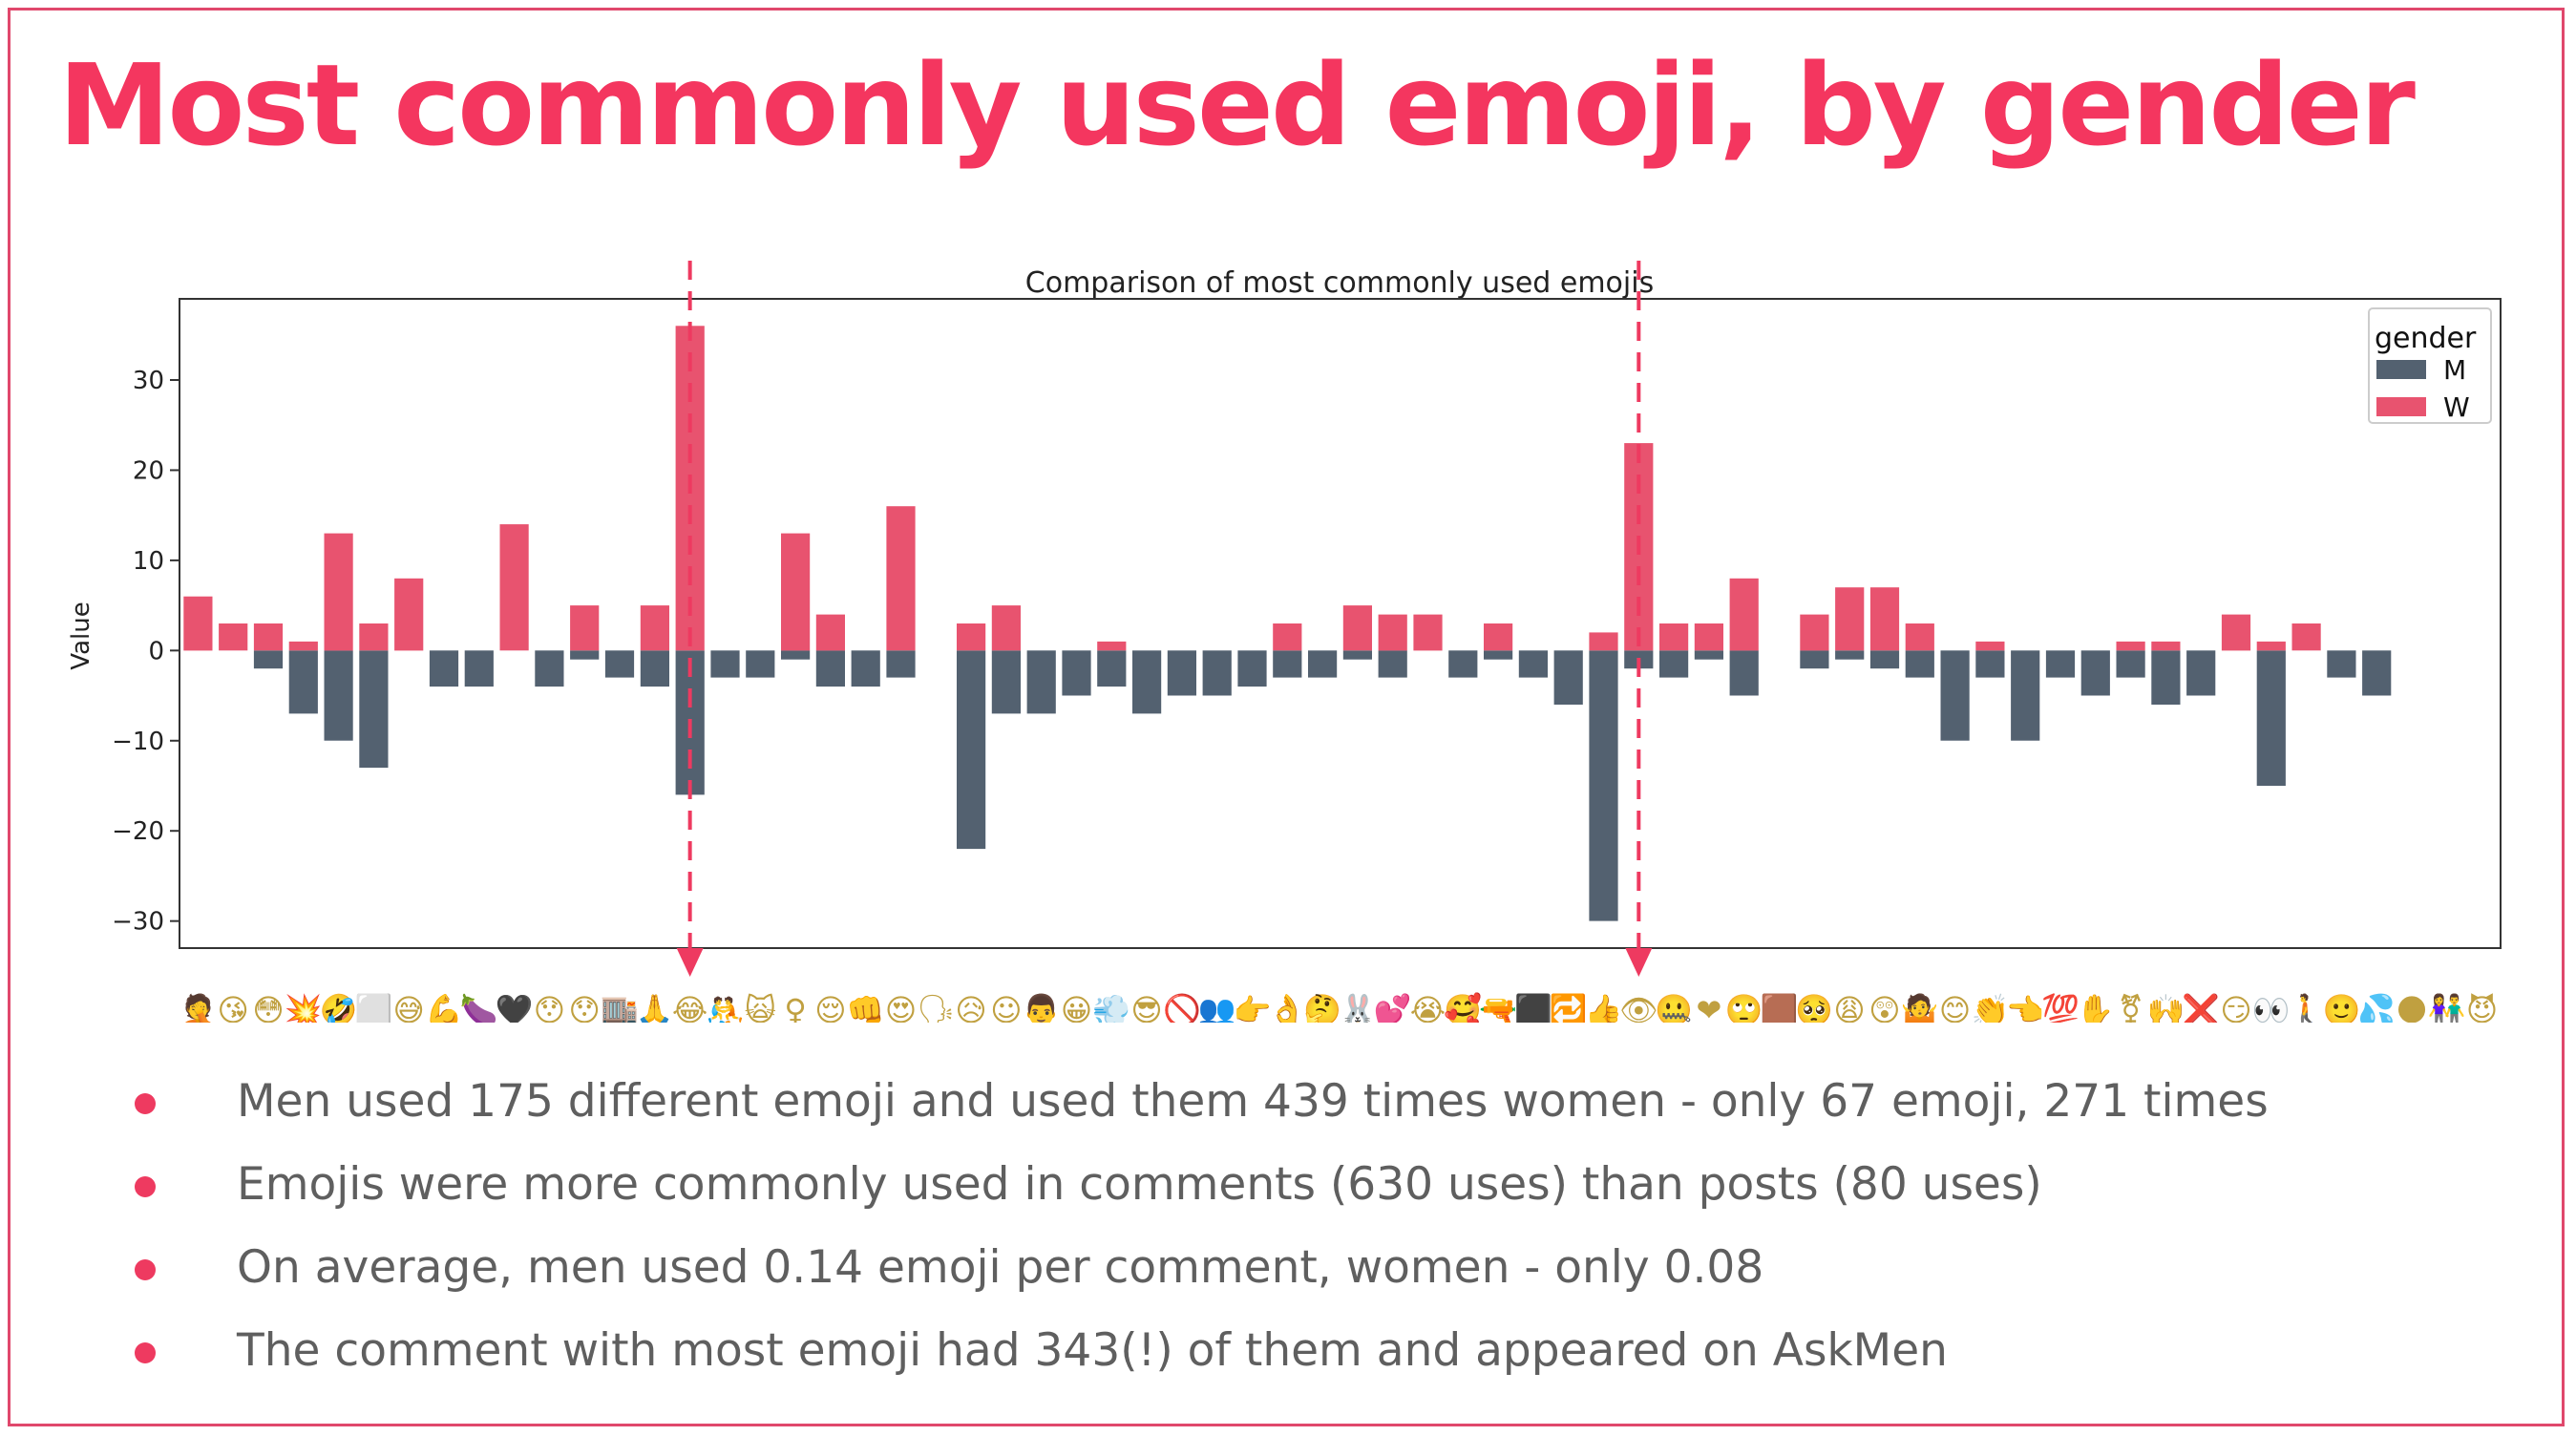 The width and height of the screenshot is (2576, 1436). What do you see at coordinates (901, 1007) in the screenshot?
I see `x-tick-emoji: 😍` at bounding box center [901, 1007].